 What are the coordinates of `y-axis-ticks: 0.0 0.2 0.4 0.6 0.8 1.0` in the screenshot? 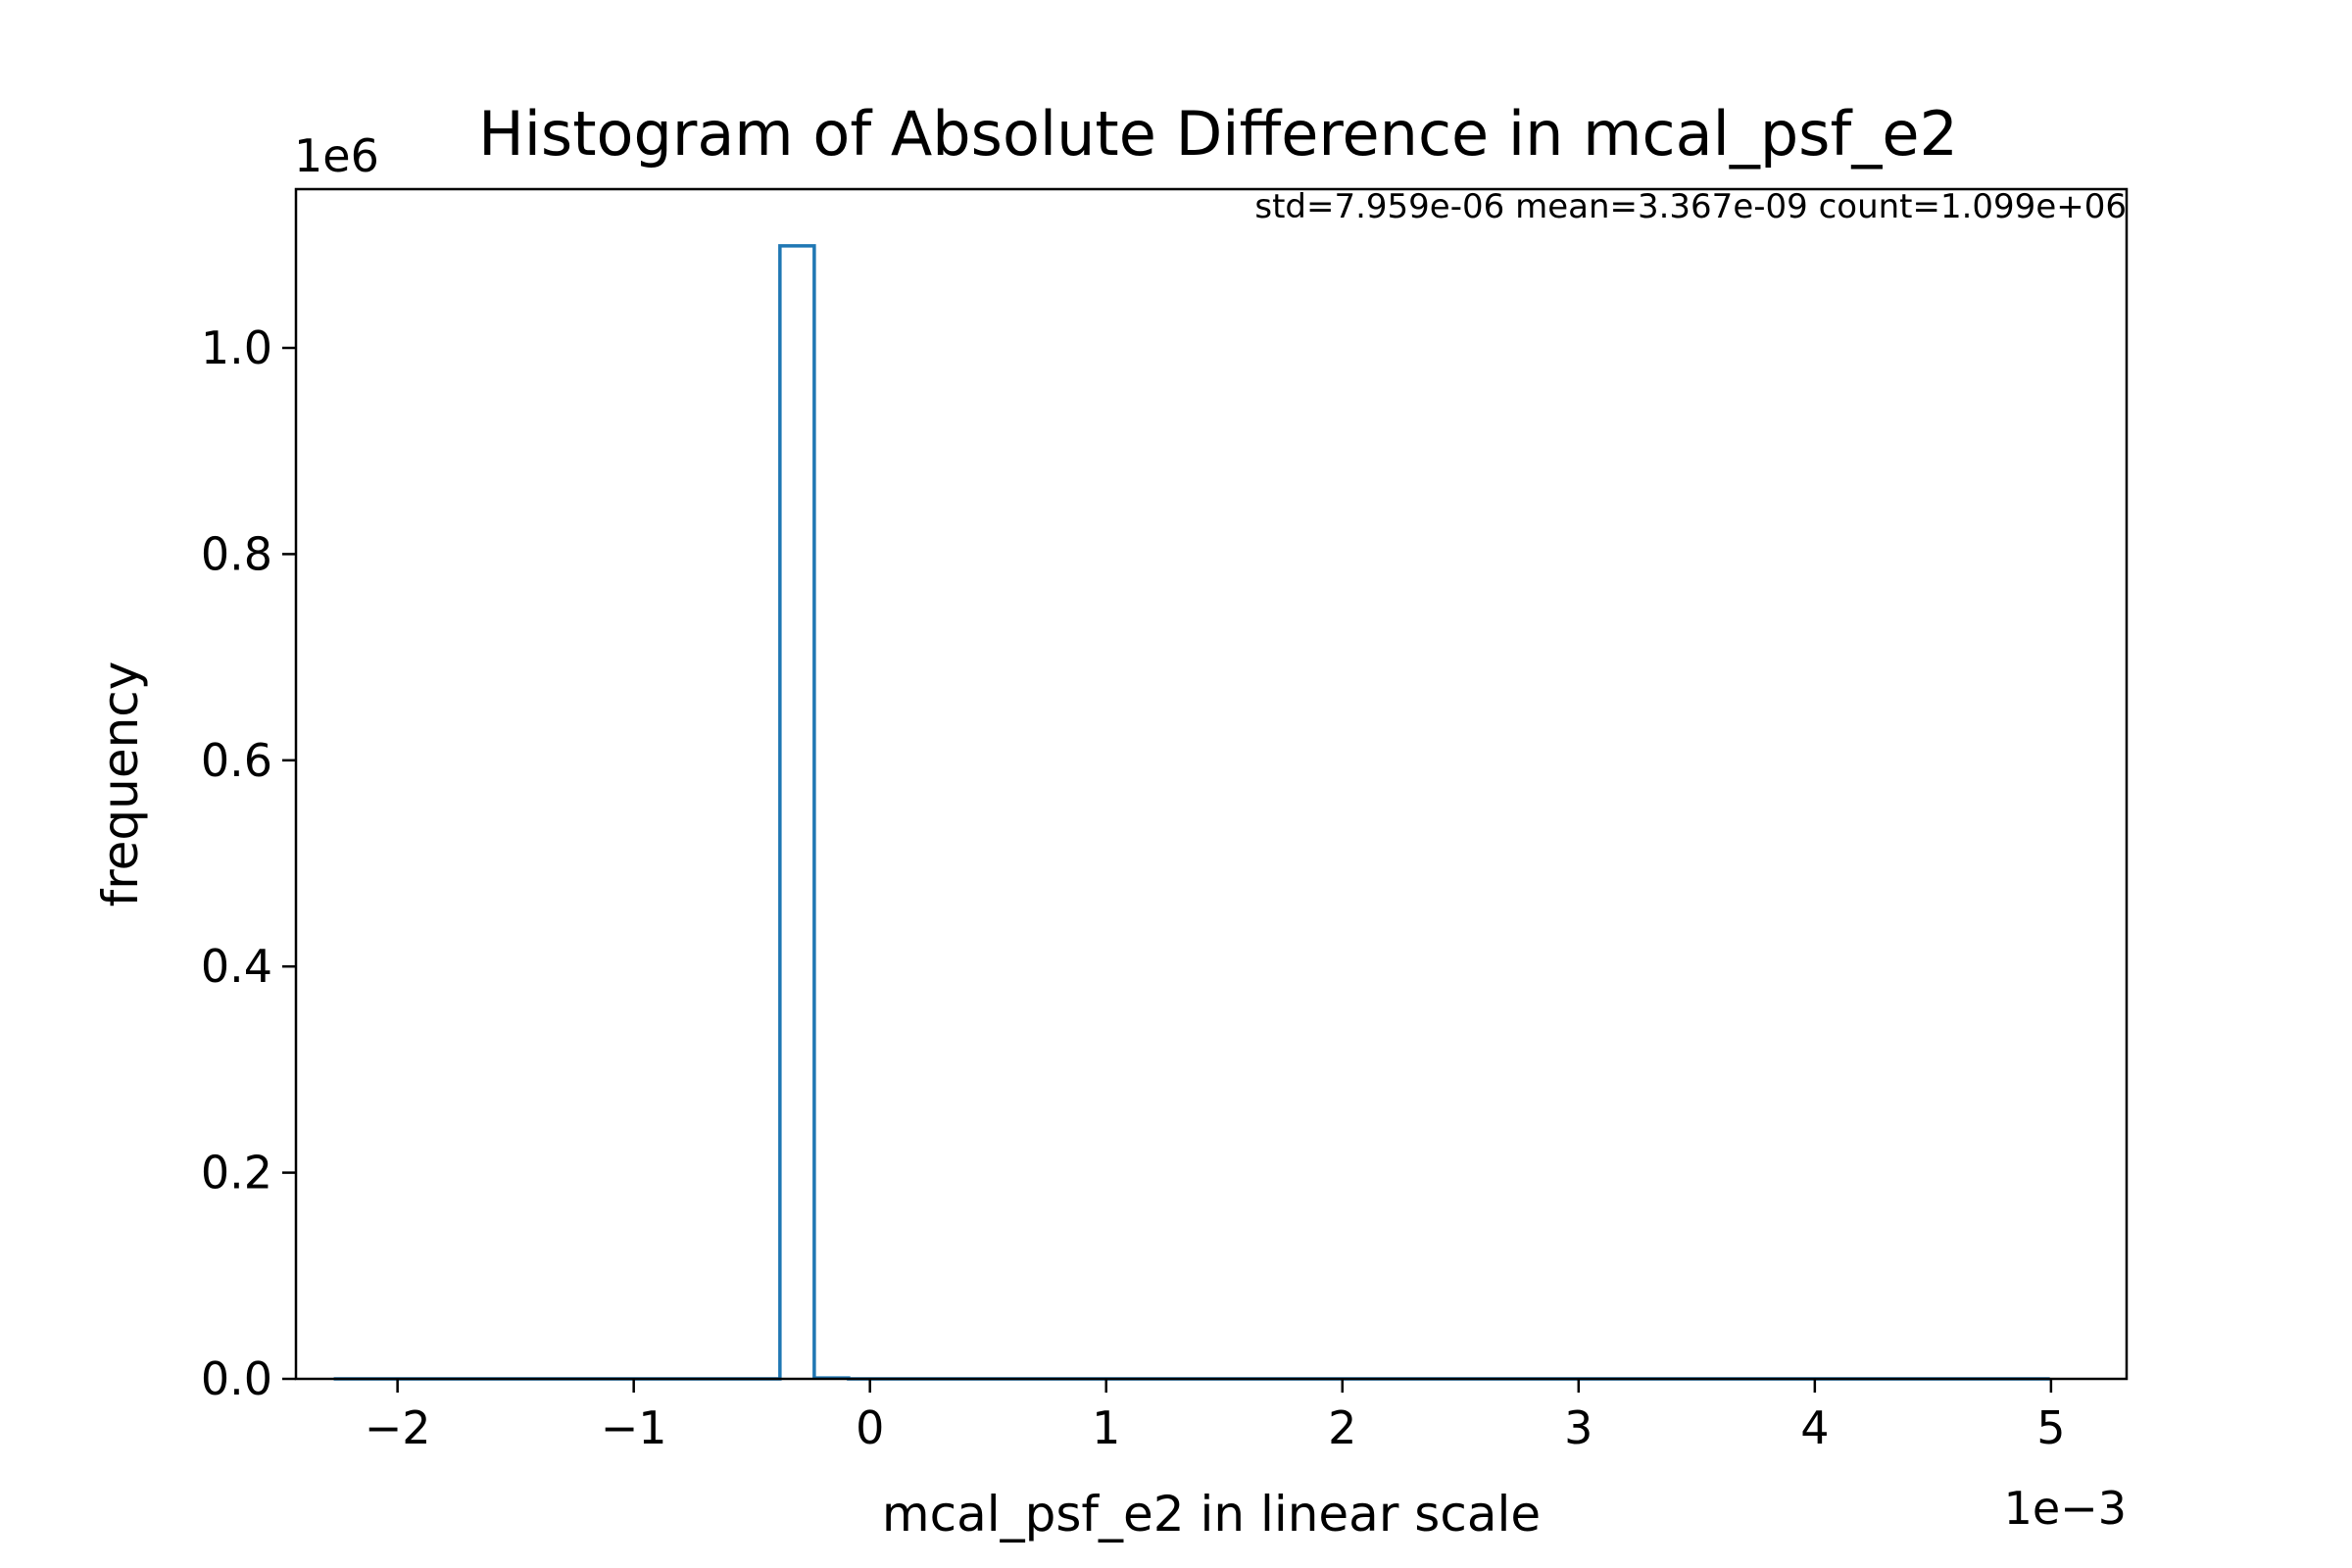 It's located at (248, 863).